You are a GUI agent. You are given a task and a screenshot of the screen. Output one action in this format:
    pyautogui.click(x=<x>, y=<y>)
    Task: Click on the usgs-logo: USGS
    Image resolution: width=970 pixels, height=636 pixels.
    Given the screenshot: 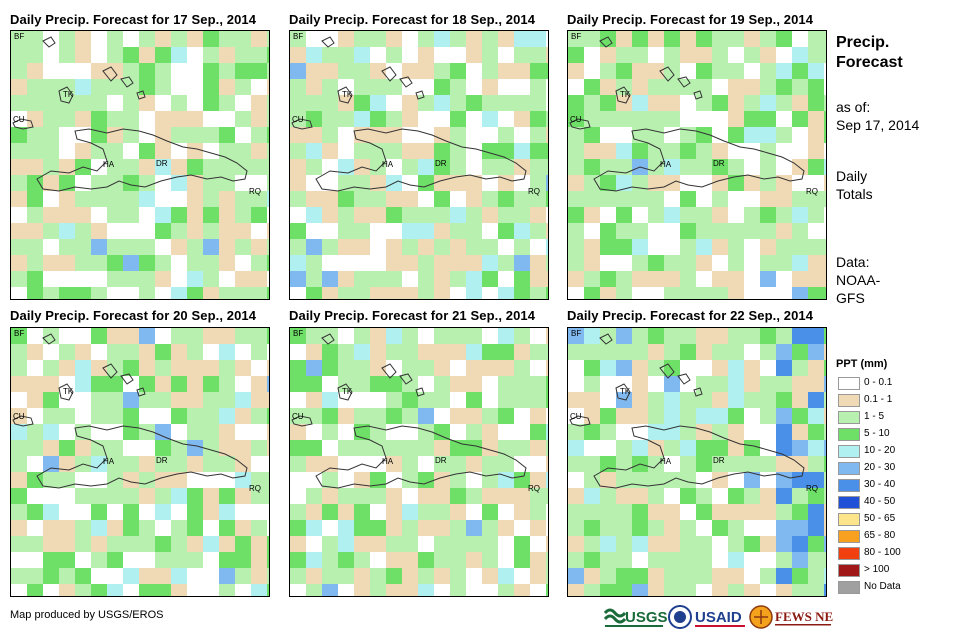 What is the action you would take?
    pyautogui.click(x=635, y=617)
    